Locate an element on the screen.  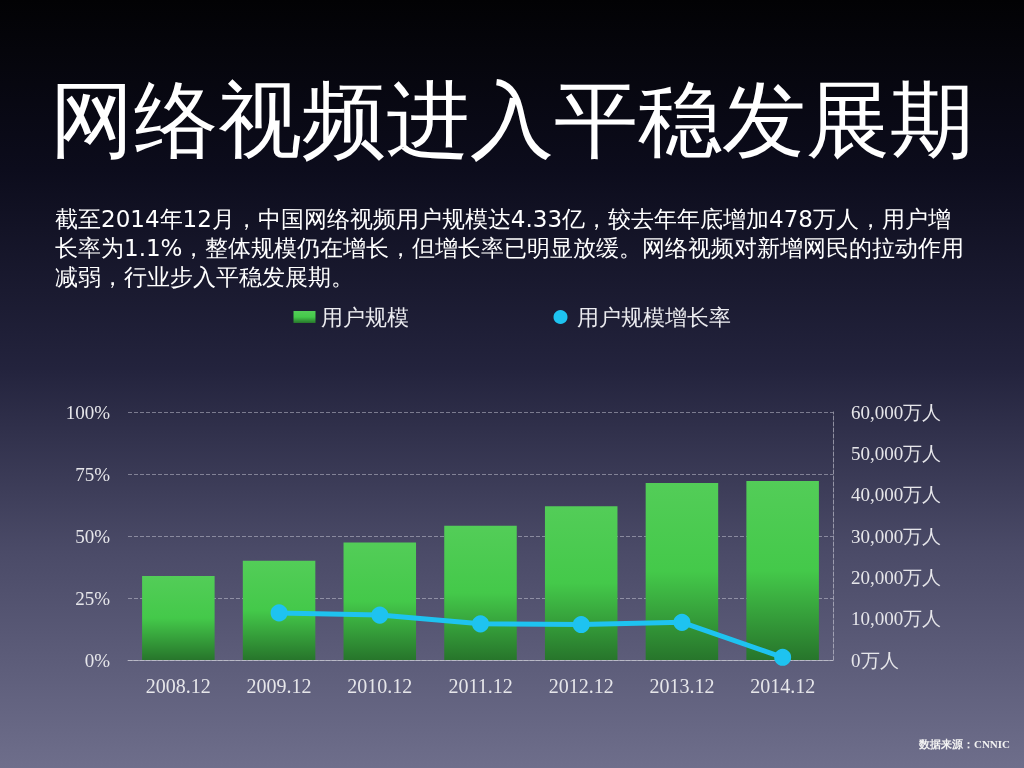
y2-tick-label: 20,000万人 is located at coordinates (896, 577).